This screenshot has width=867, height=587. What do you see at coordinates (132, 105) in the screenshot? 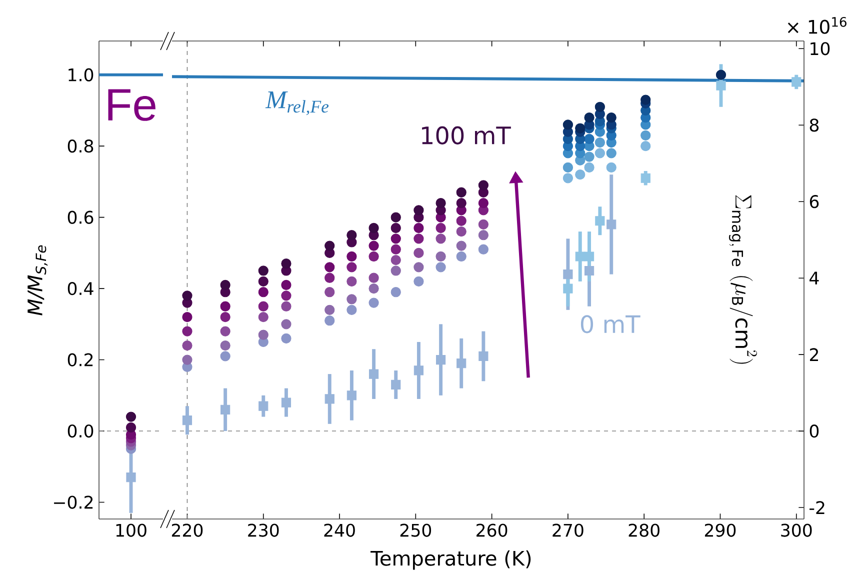
I see `annotation: Fe` at bounding box center [132, 105].